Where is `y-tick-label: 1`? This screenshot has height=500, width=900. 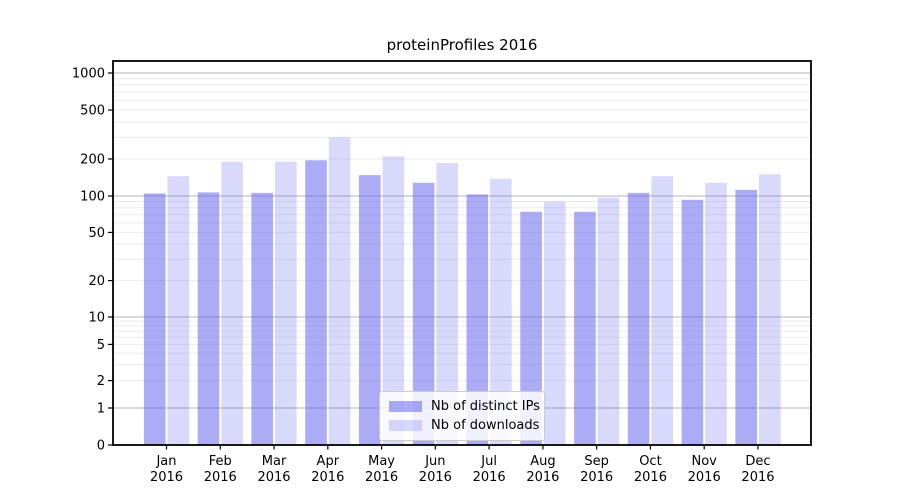 y-tick-label: 1 is located at coordinates (101, 409).